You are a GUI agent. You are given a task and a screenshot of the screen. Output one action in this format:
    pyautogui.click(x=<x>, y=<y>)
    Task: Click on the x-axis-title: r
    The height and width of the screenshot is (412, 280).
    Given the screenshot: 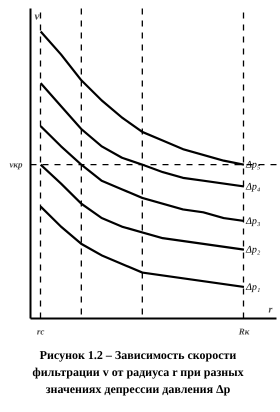 What is the action you would take?
    pyautogui.click(x=270, y=310)
    